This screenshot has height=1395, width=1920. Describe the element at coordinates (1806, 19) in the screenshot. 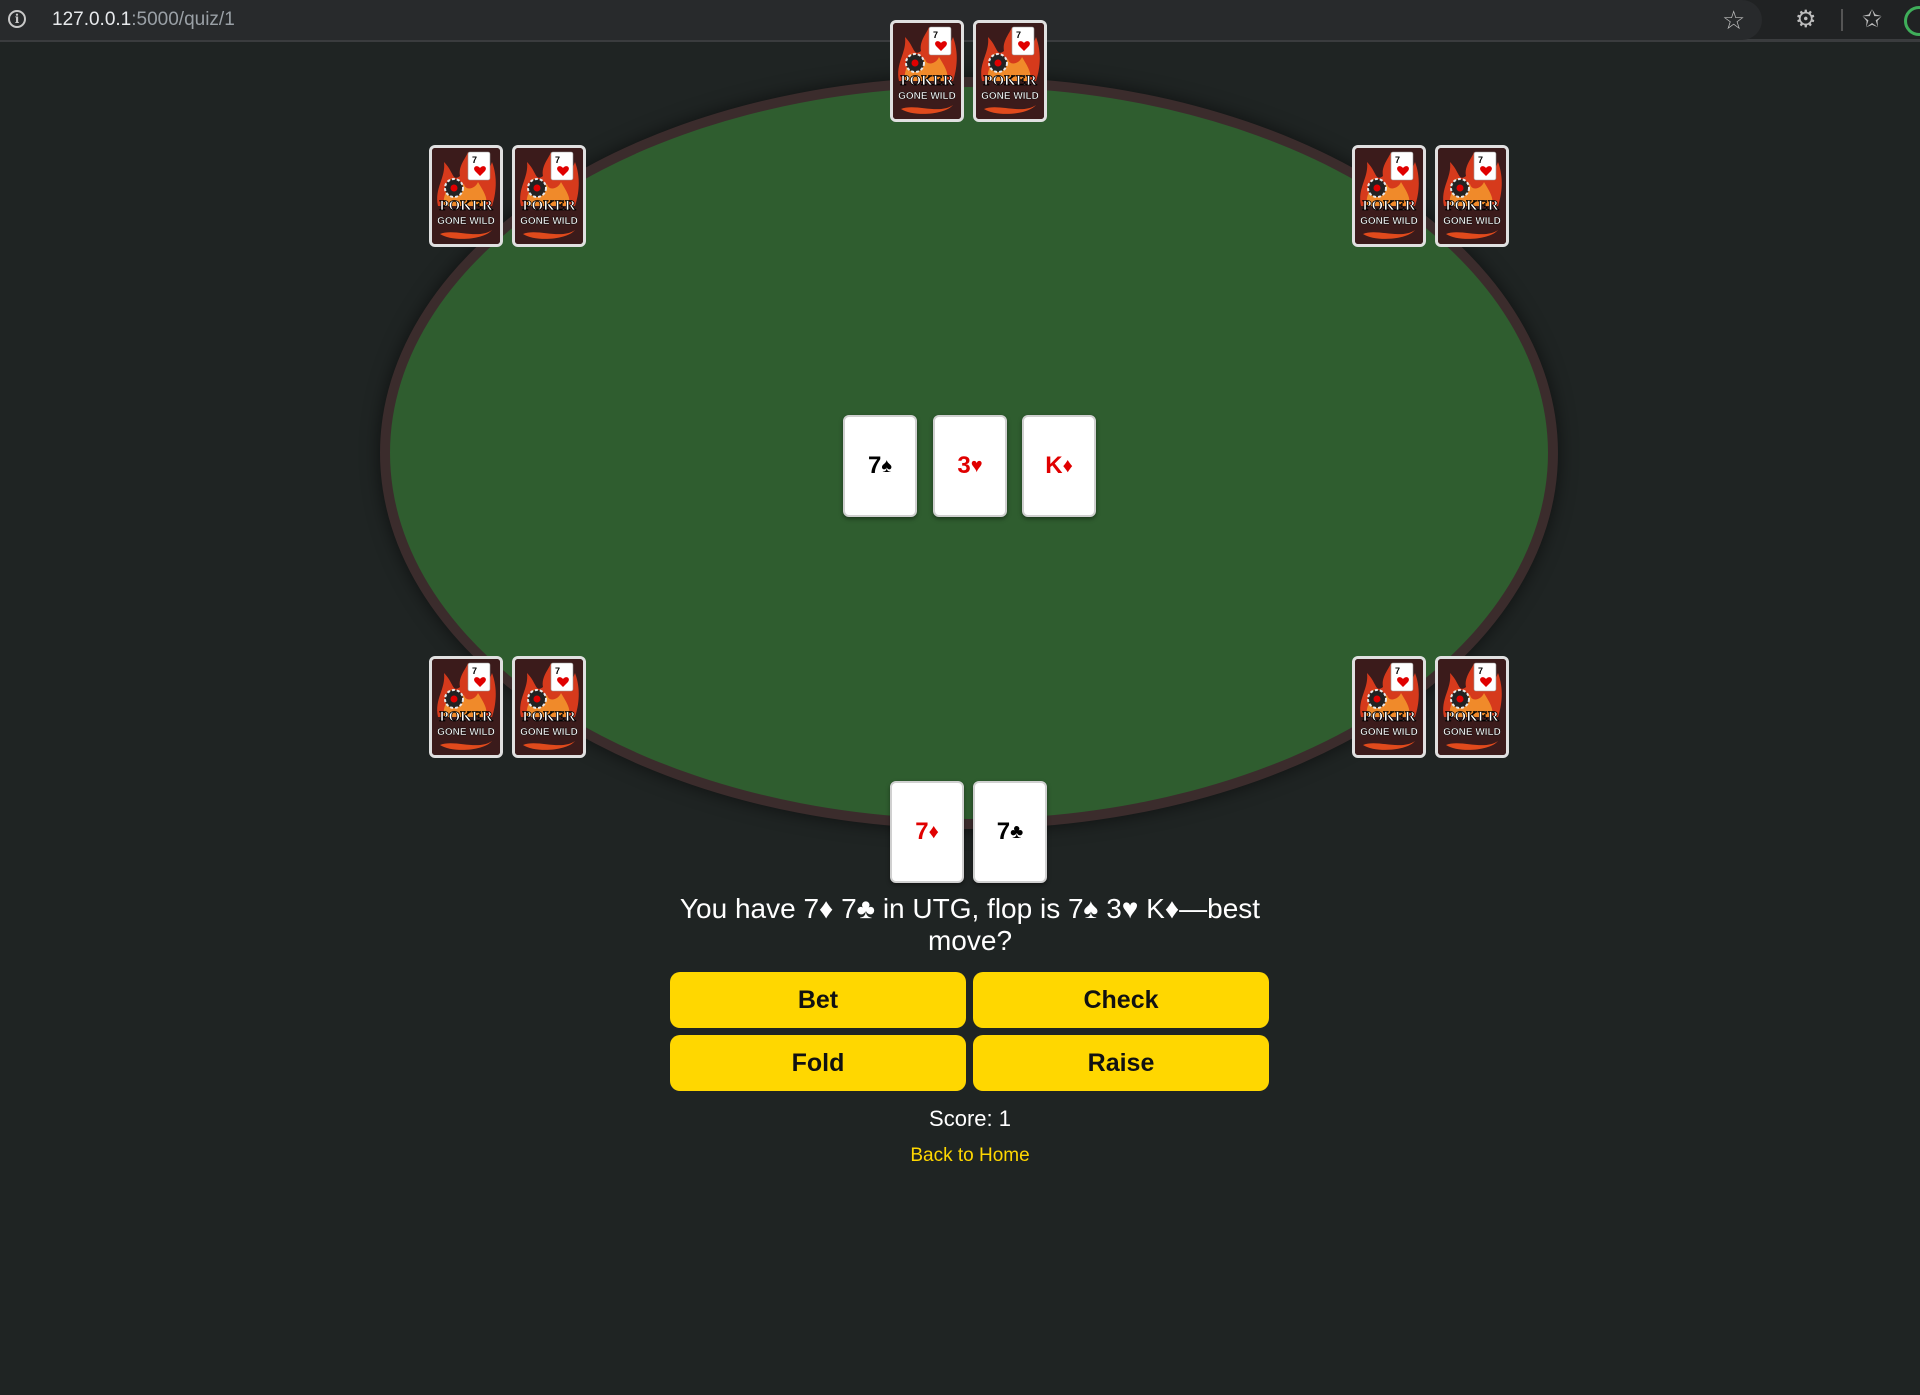

I see `extensions-icon: ⚙` at that location.